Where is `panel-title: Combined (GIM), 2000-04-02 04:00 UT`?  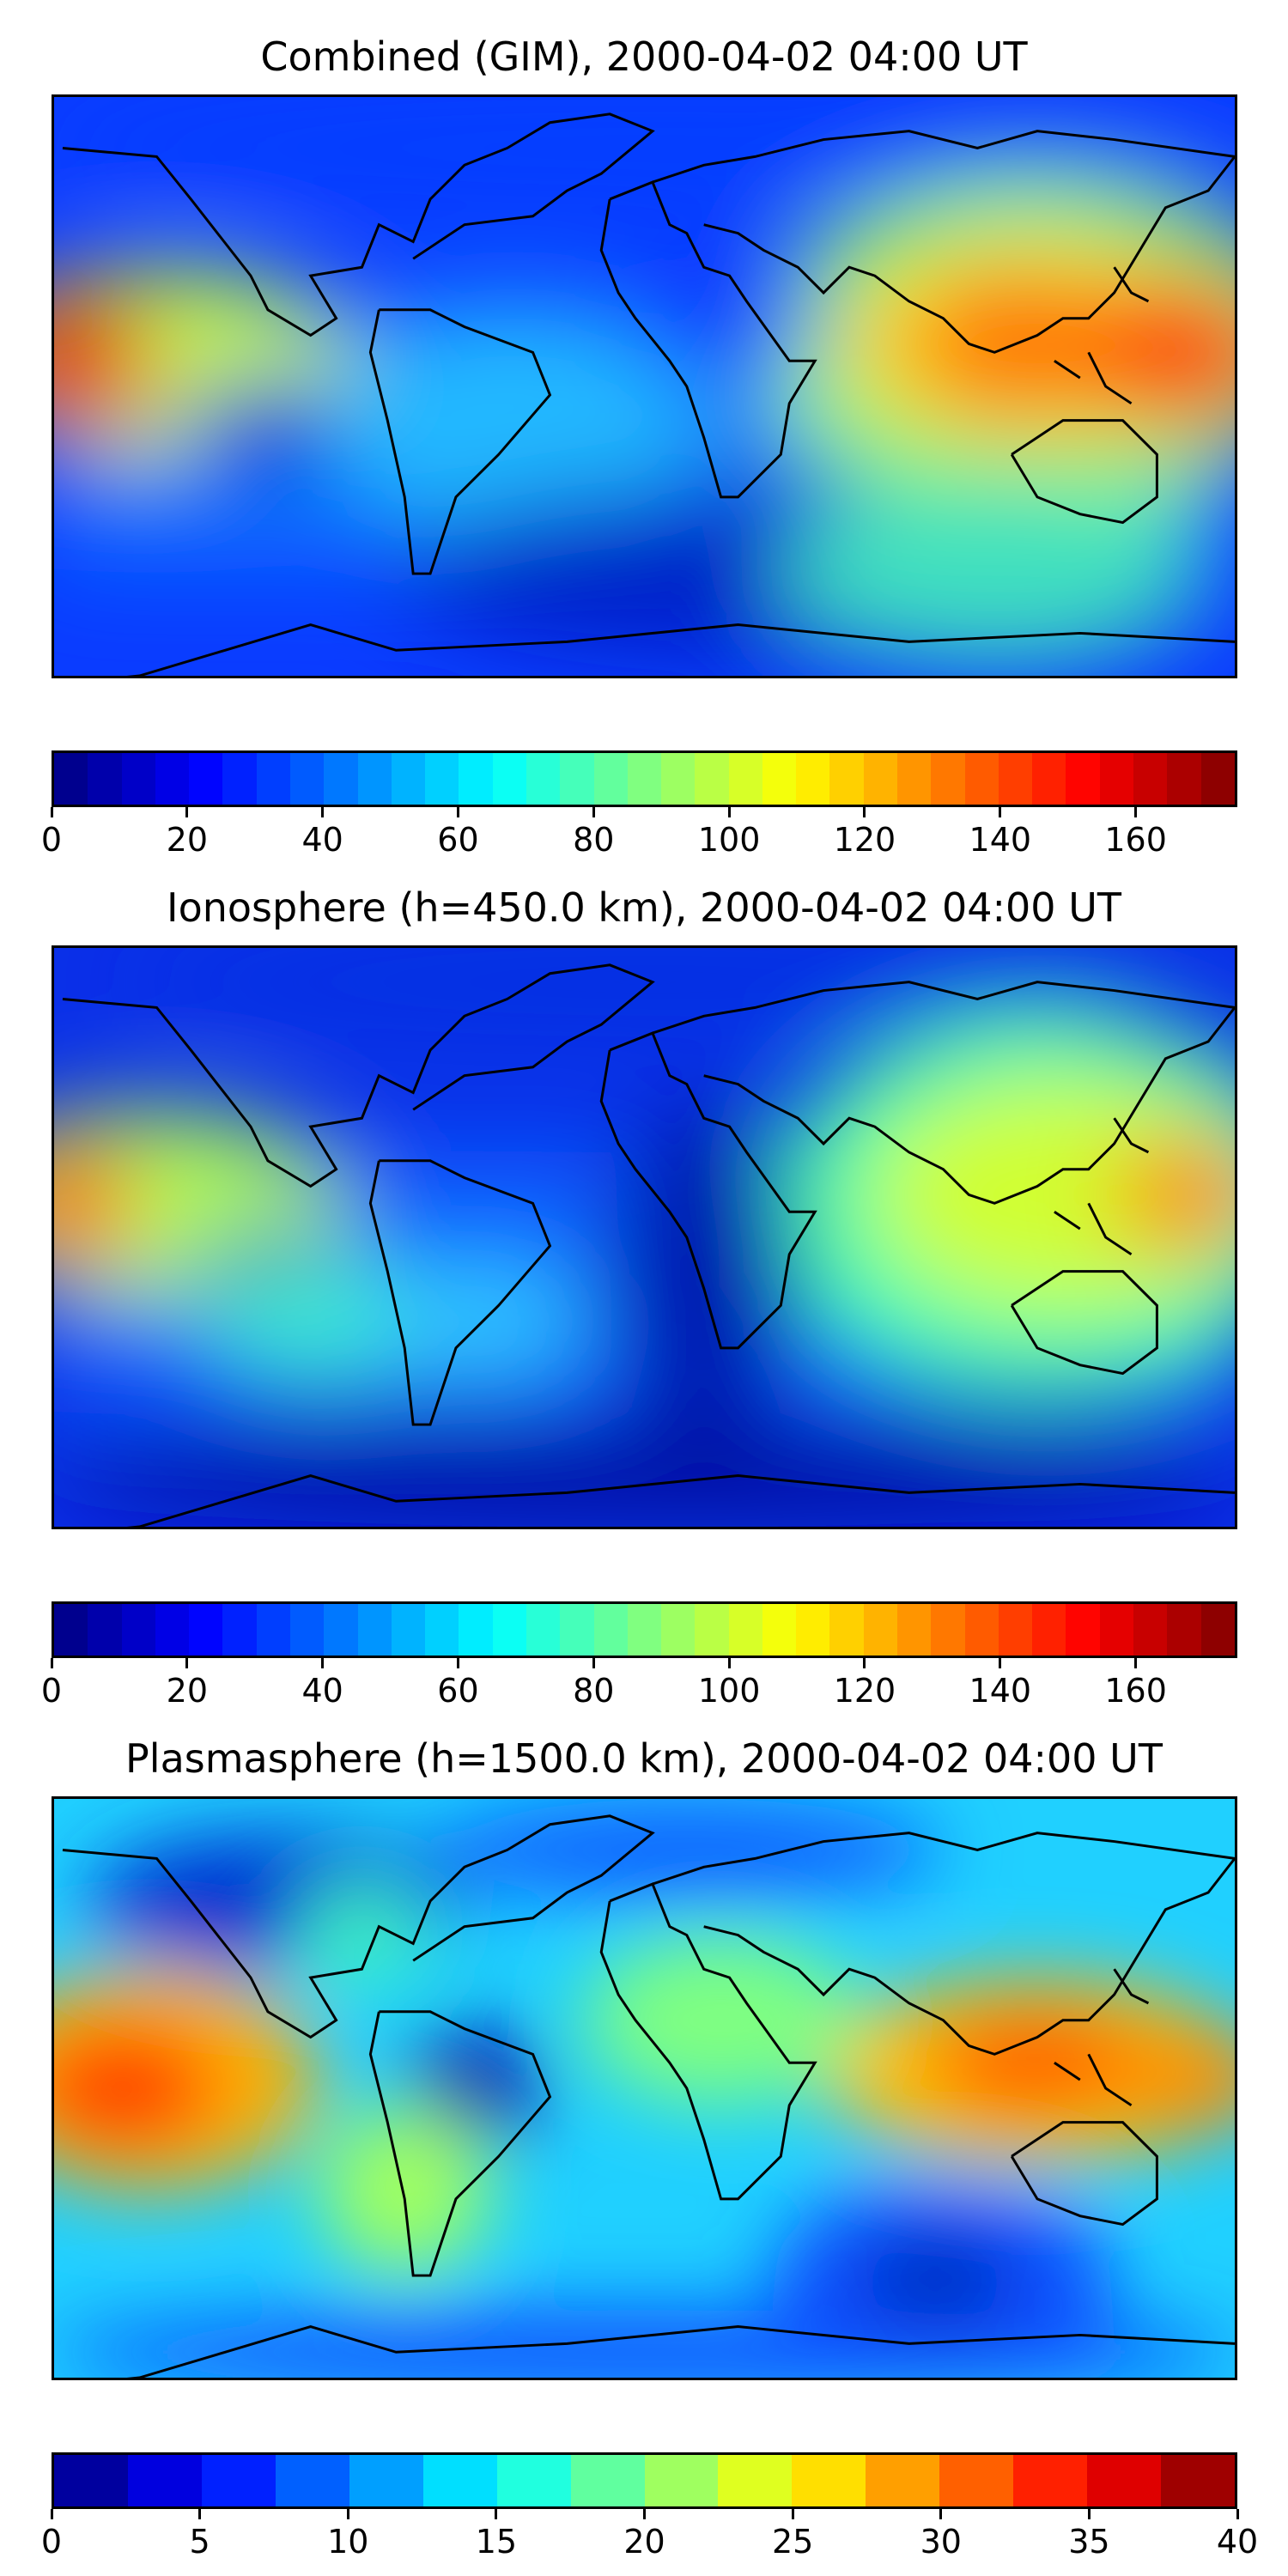
panel-title: Combined (GIM), 2000-04-02 04:00 UT is located at coordinates (644, 56).